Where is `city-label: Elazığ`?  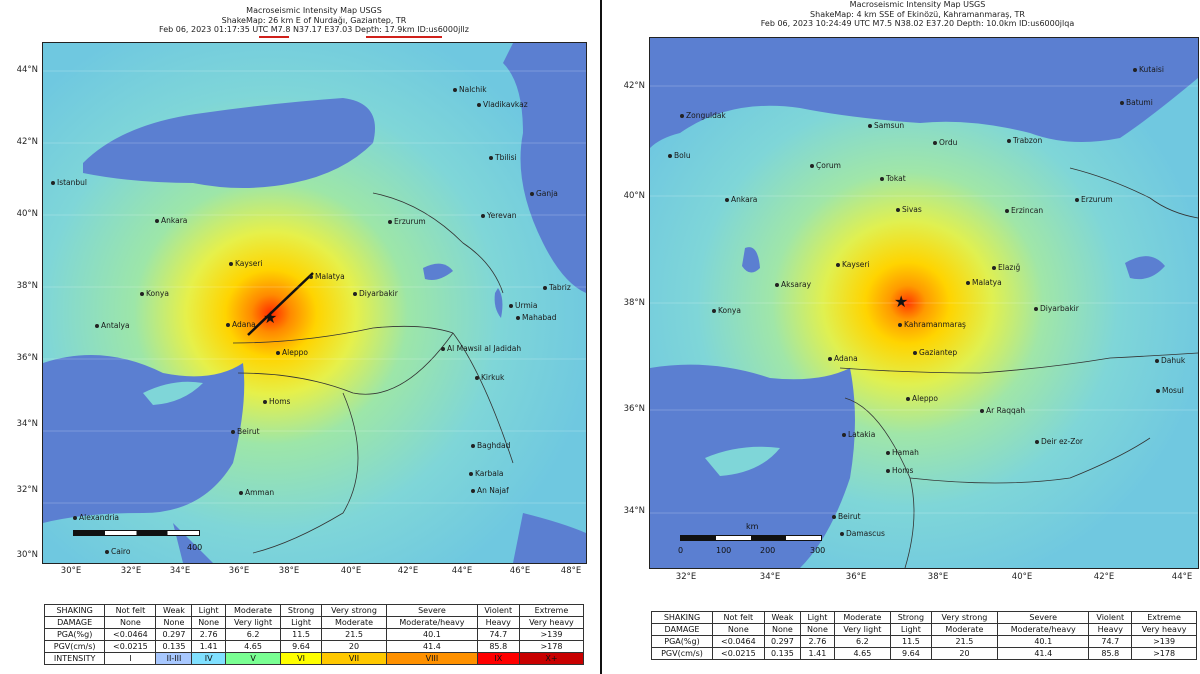 city-label: Elazığ is located at coordinates (1006, 267).